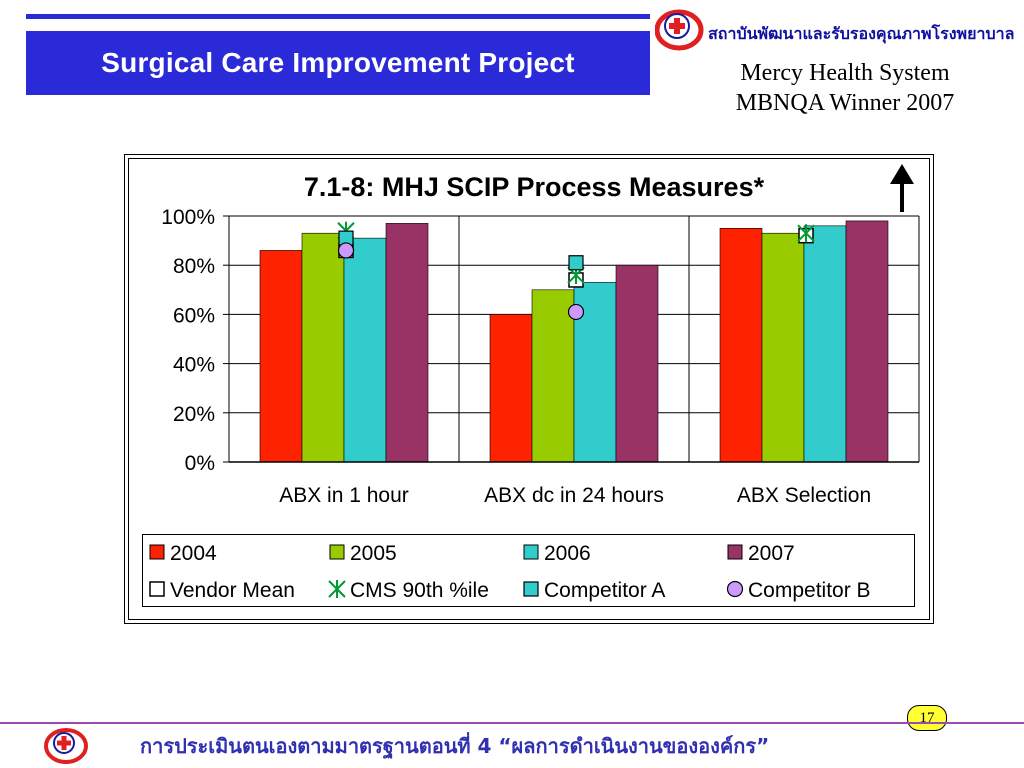 The width and height of the screenshot is (1024, 768). What do you see at coordinates (194, 414) in the screenshot?
I see `y-tick-label: 20%` at bounding box center [194, 414].